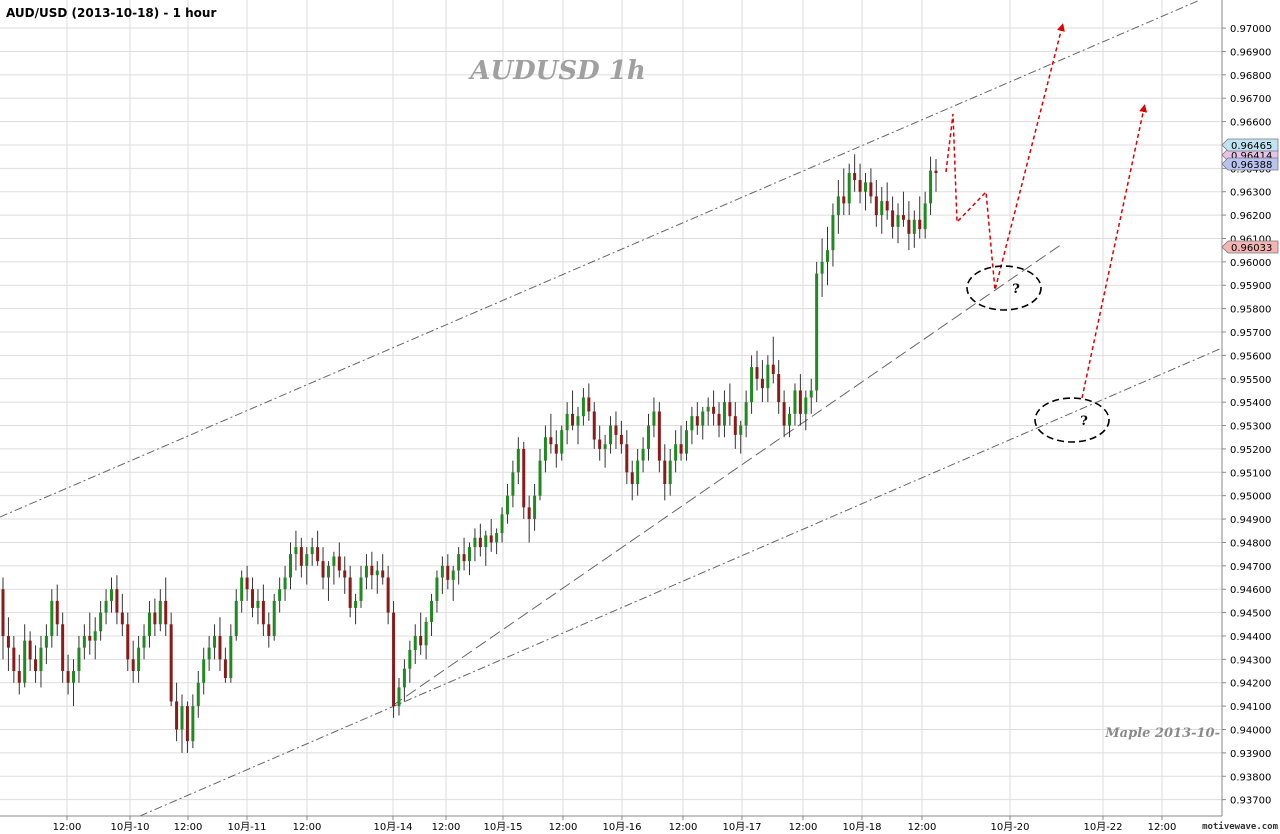 This screenshot has height=834, width=1280. I want to click on y-tick-label: 0.94600, so click(1250, 590).